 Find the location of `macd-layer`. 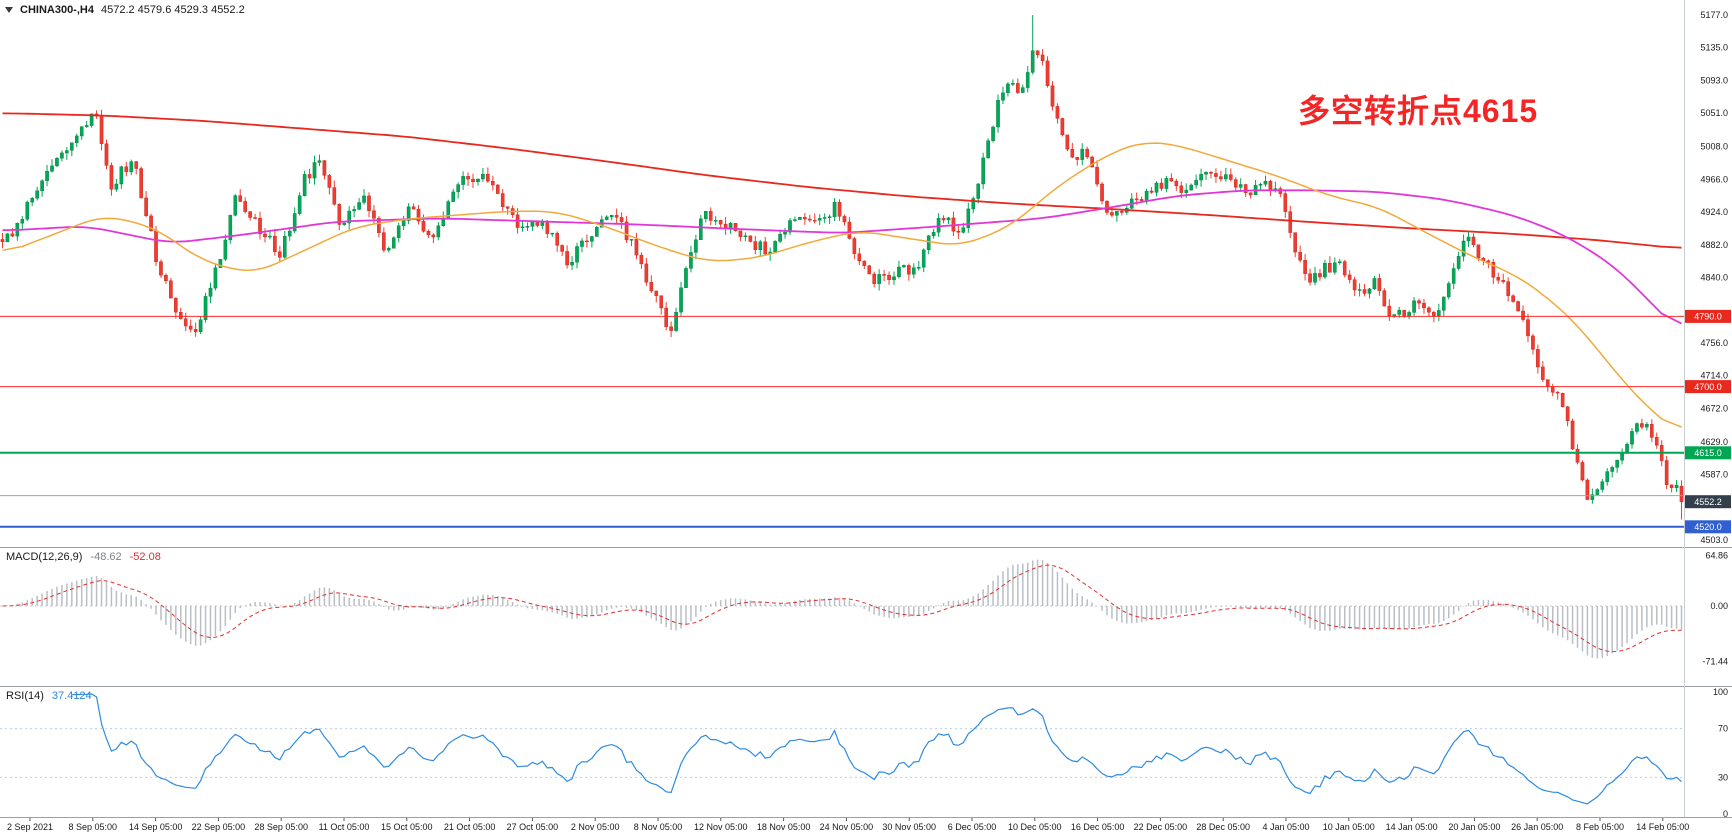

macd-layer is located at coordinates (842, 609).